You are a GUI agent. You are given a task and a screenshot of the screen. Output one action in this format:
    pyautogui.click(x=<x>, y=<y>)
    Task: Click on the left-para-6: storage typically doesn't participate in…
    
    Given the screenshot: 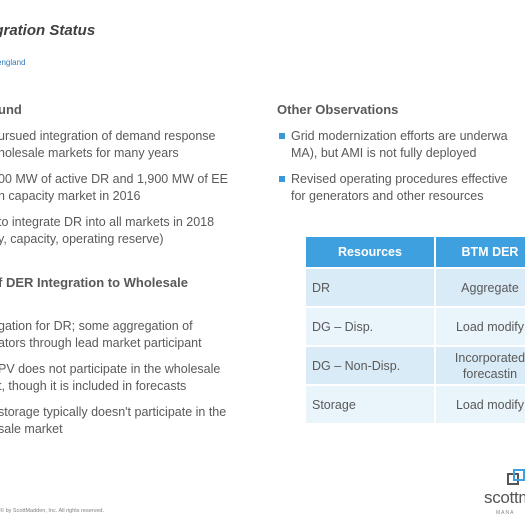 What is the action you would take?
    pyautogui.click(x=113, y=421)
    